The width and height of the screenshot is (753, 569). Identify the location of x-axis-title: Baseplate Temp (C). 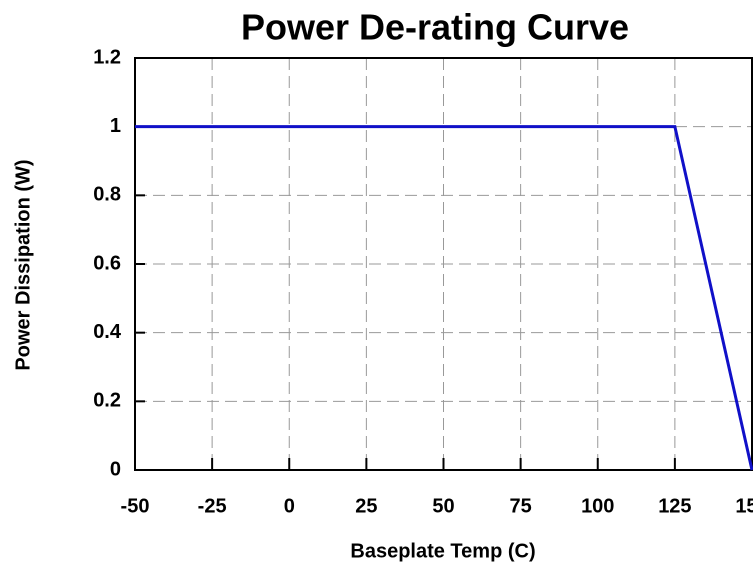
(442, 551).